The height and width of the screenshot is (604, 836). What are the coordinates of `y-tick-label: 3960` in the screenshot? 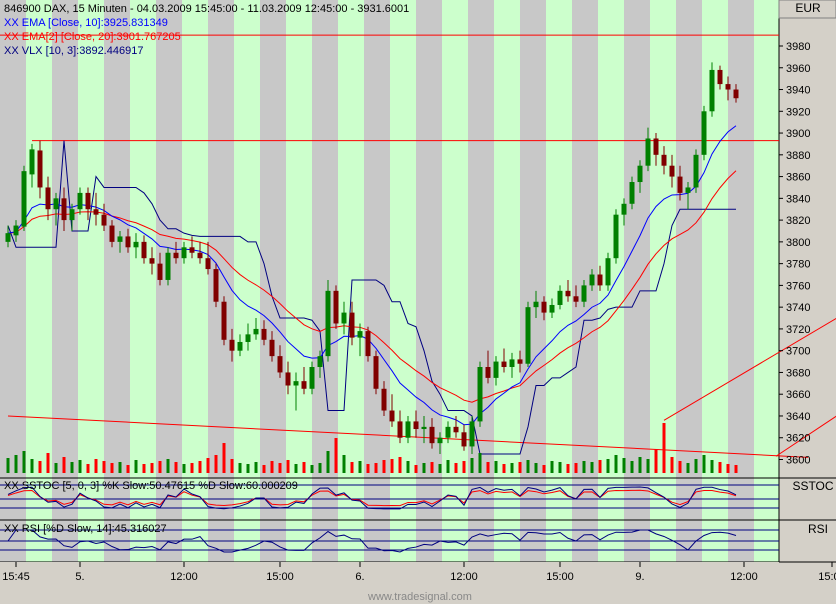 It's located at (798, 69).